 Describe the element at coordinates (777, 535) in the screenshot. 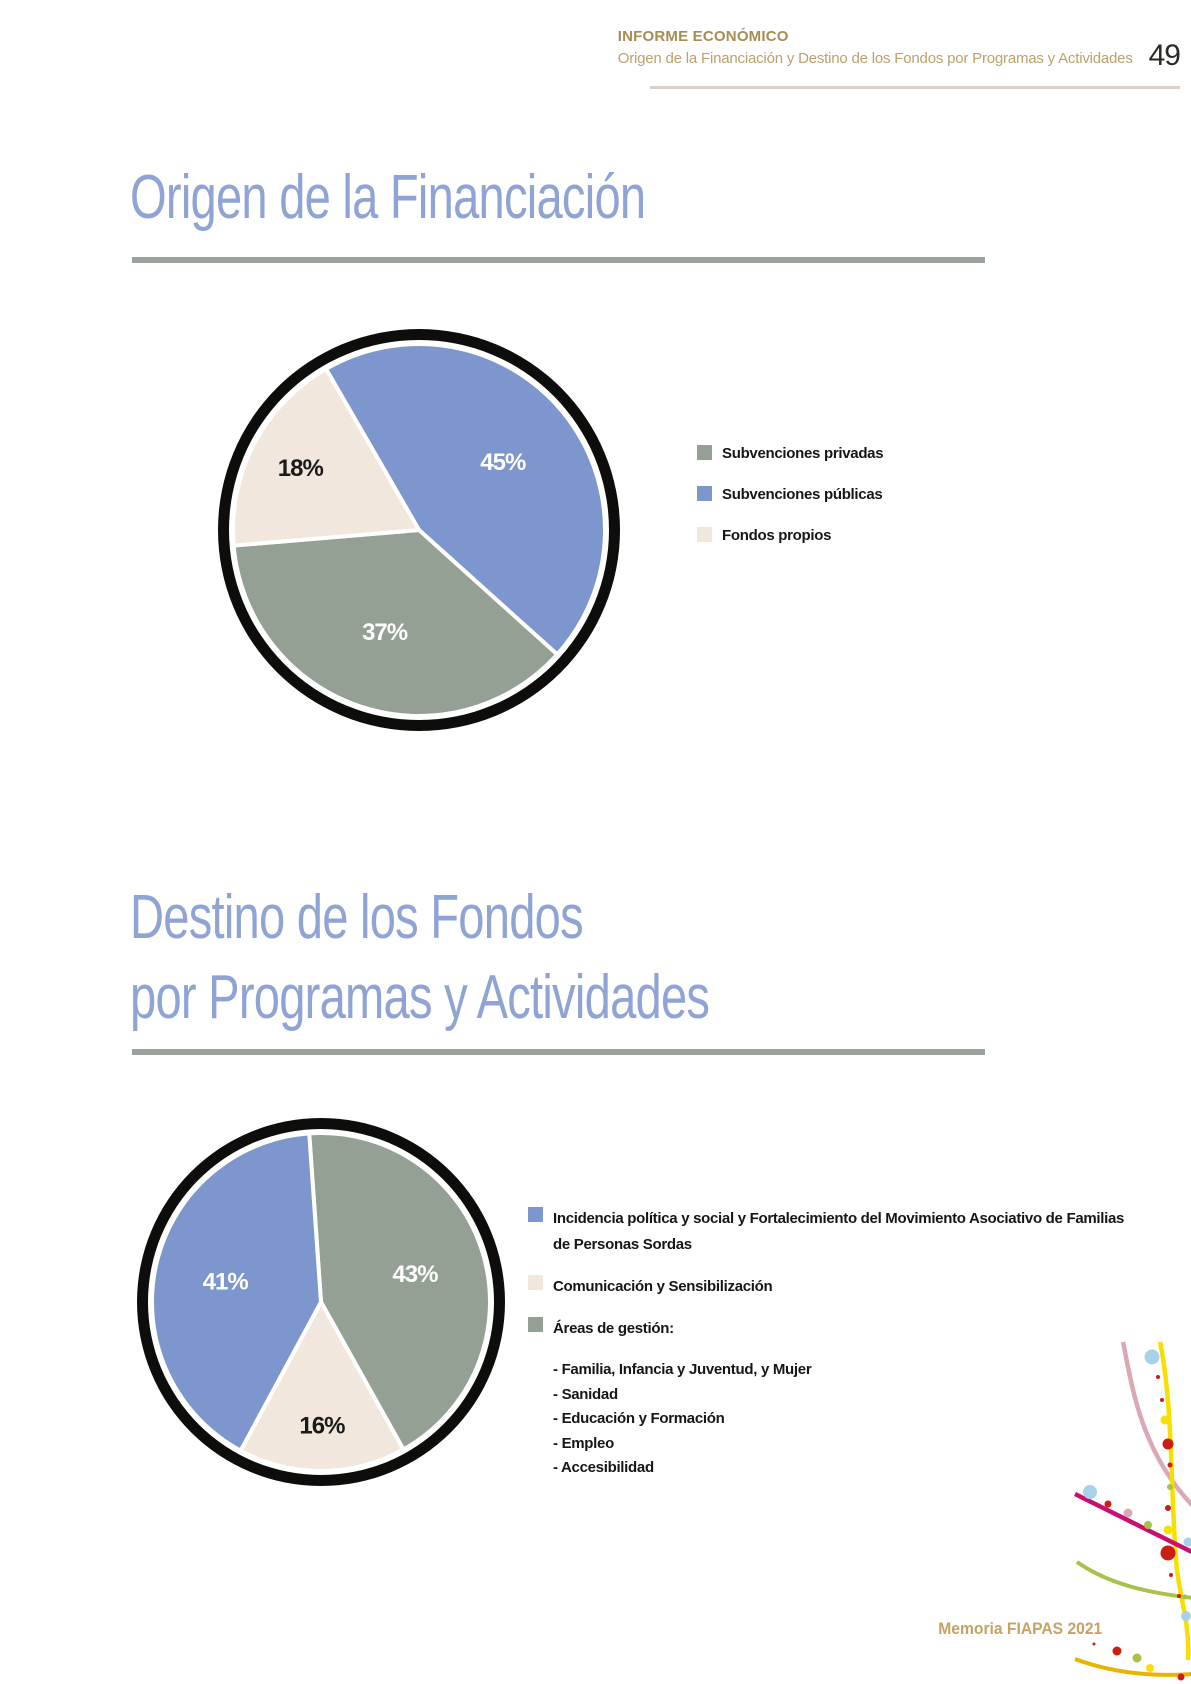

I see `legend-label: Fondos propios` at that location.